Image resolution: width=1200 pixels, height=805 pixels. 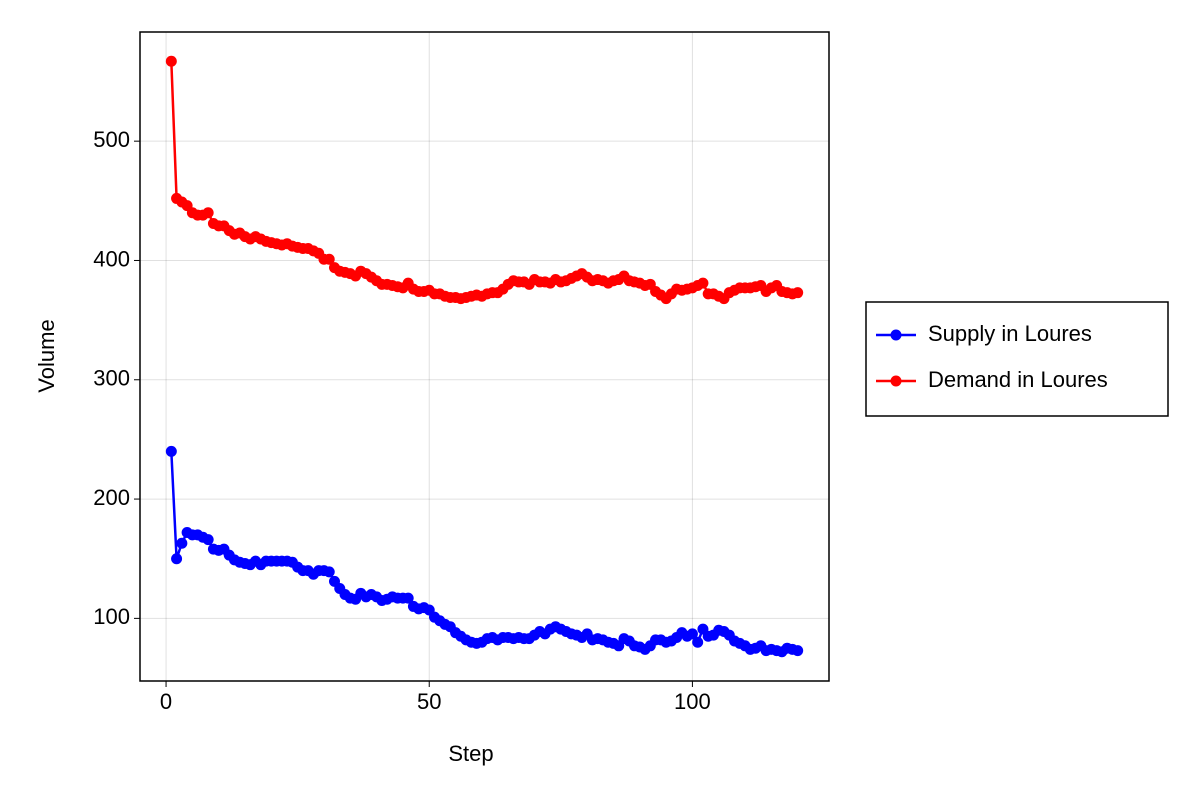 I want to click on x-tick-label: 0, so click(x=166, y=701).